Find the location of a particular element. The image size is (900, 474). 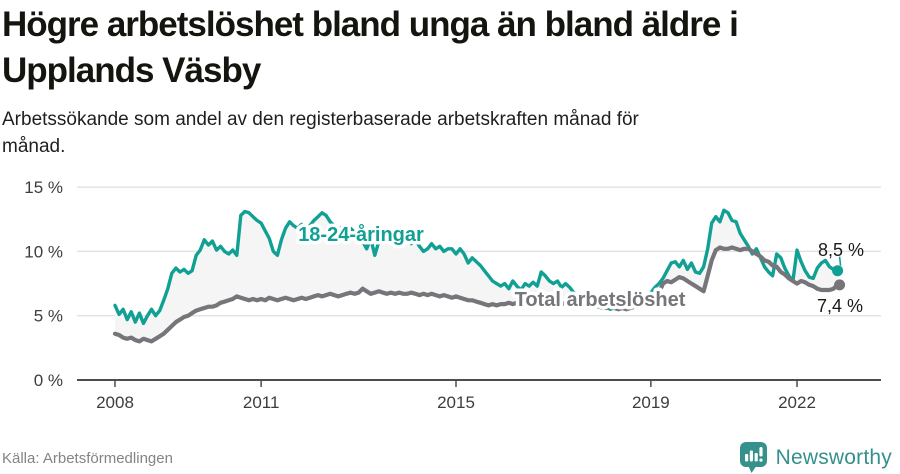

newsworthy-bubble-chart-icon is located at coordinates (753, 457).